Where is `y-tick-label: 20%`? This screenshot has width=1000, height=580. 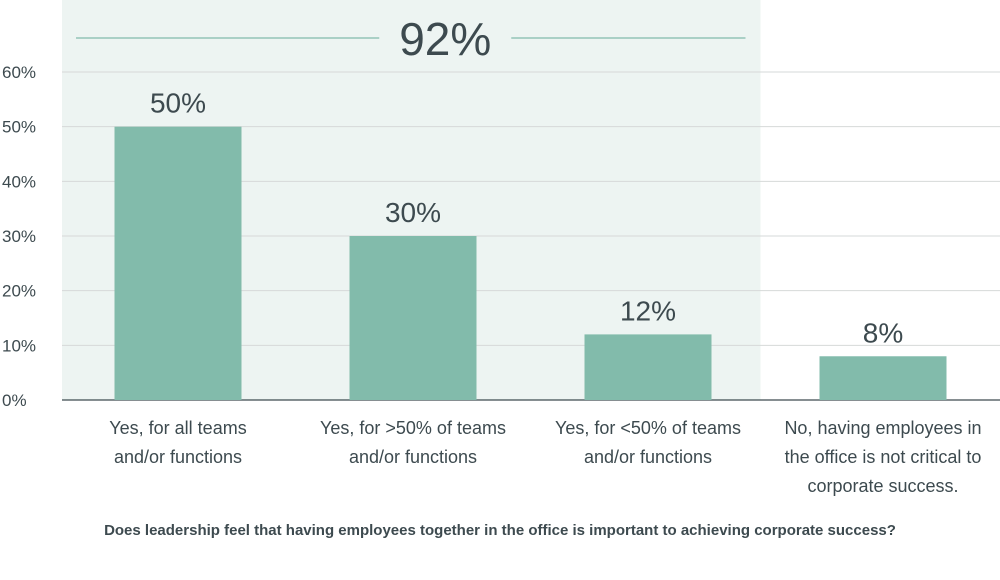
y-tick-label: 20% is located at coordinates (19, 291).